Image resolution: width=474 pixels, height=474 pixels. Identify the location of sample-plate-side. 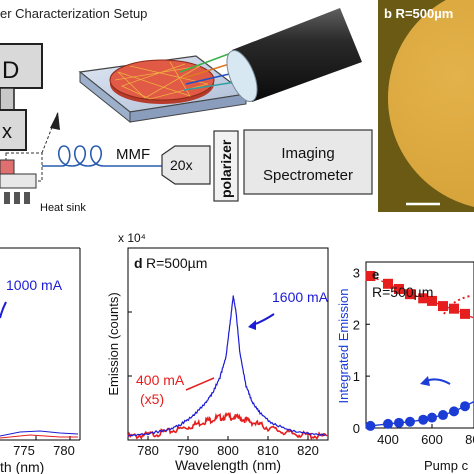
(105, 97).